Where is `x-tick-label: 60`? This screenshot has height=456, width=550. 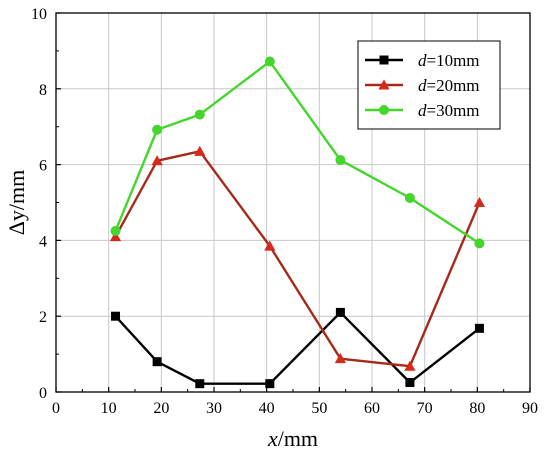 x-tick-label: 60 is located at coordinates (372, 408).